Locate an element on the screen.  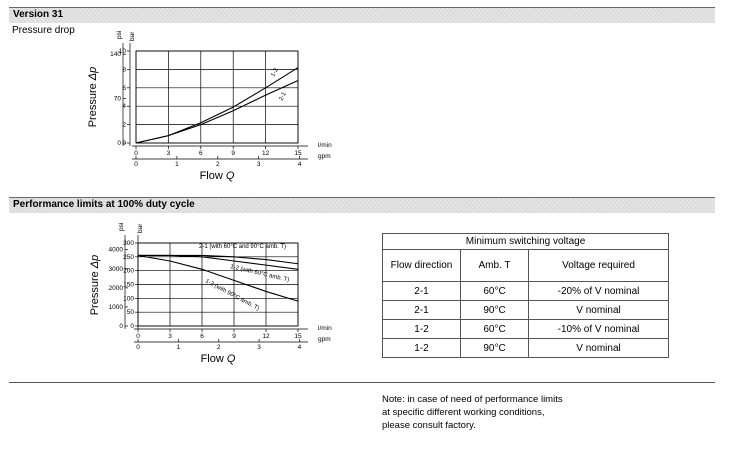
note-line-3: please consult factory. is located at coordinates (429, 425).